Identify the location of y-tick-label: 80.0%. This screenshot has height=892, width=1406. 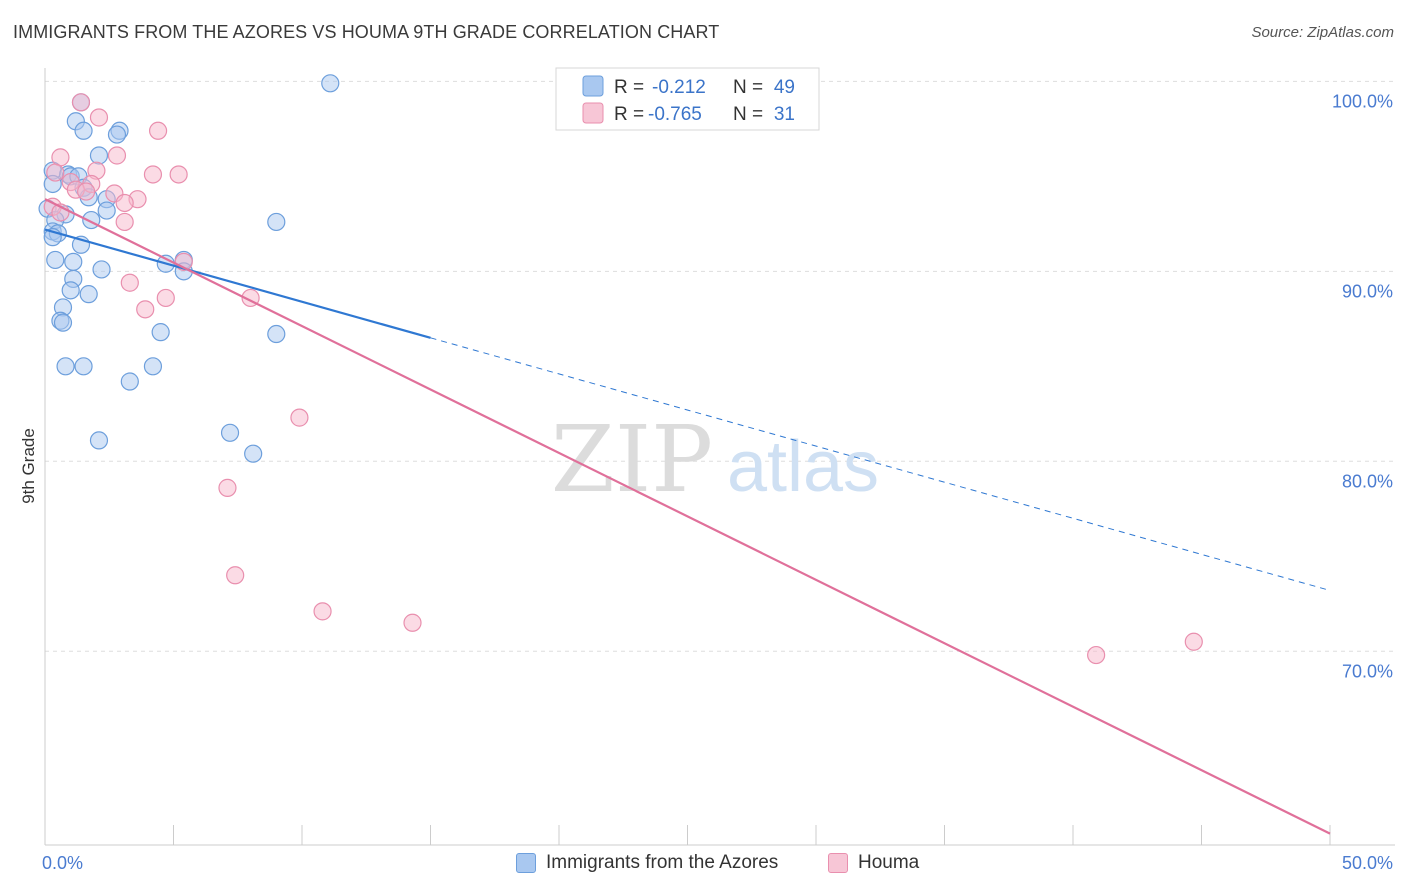
(1367, 481).